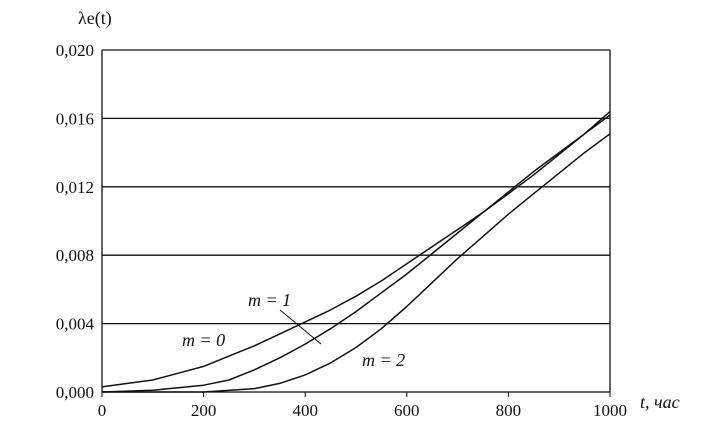  Describe the element at coordinates (75, 255) in the screenshot. I see `y-tick-label: 0,008` at that location.